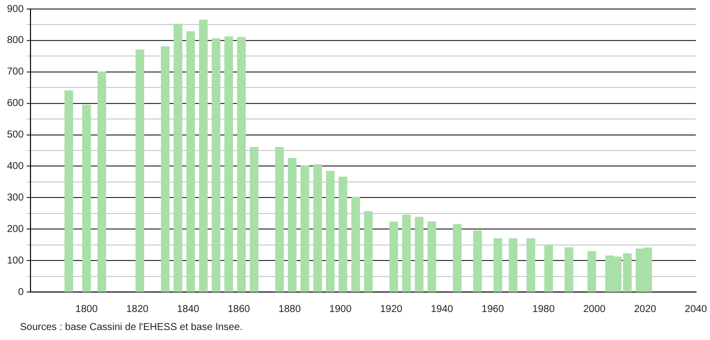  Describe the element at coordinates (696, 309) in the screenshot. I see `x-tick-label: 2040` at that location.